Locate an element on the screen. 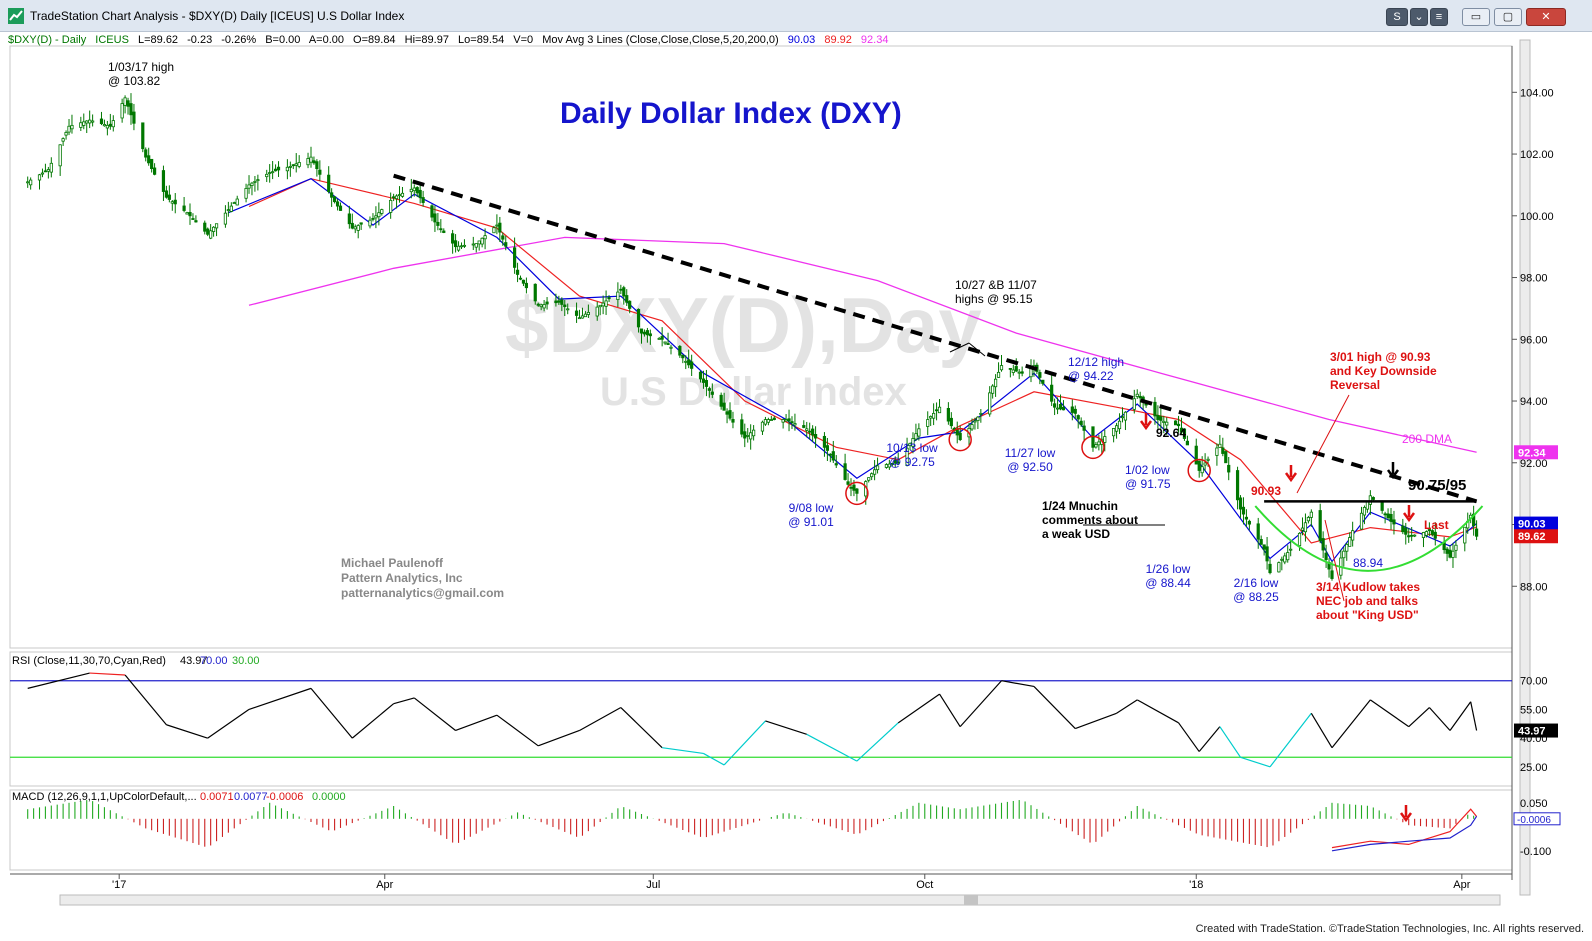 The image size is (1592, 941). rsi-last-badge-label: 43.97 is located at coordinates (1532, 732).